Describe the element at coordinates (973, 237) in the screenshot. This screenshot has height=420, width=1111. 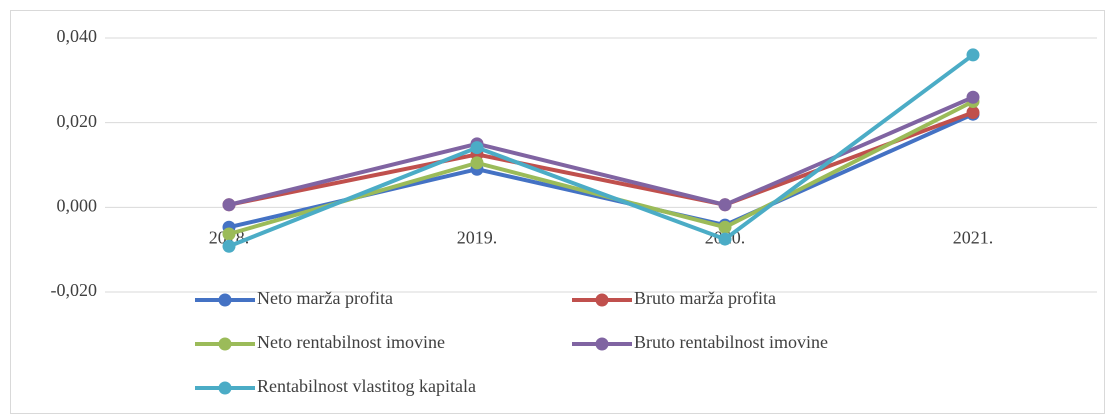
I see `x-tick-label: 2021.` at that location.